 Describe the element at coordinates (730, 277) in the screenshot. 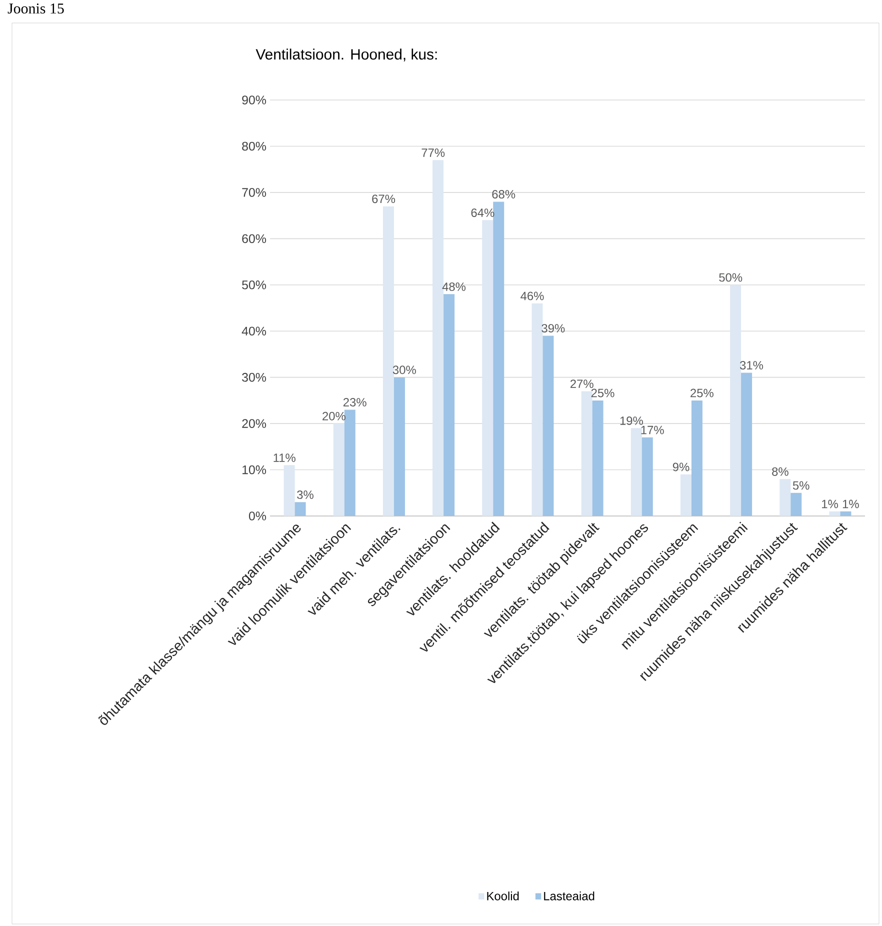

I see `data-label: 50%` at that location.